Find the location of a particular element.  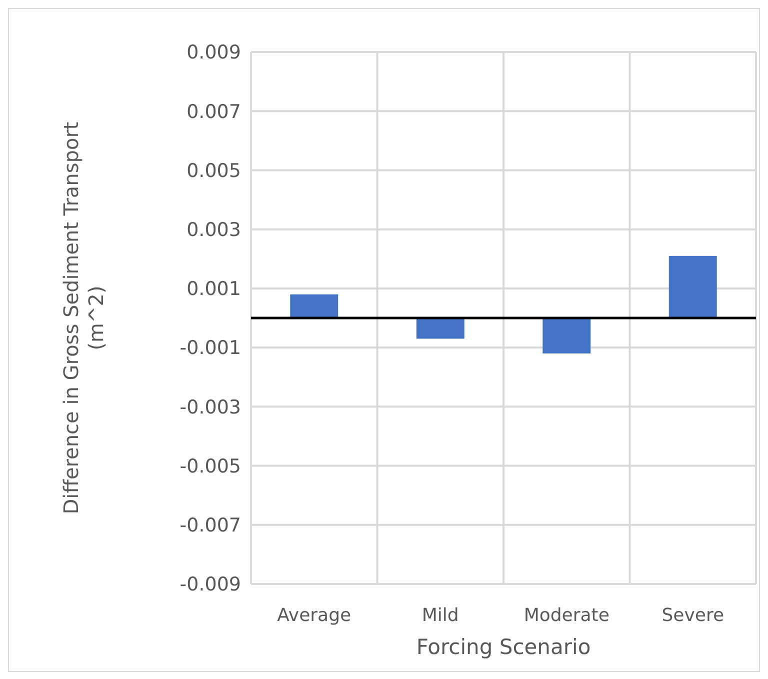

y-tick-label: -0.001 is located at coordinates (210, 348).